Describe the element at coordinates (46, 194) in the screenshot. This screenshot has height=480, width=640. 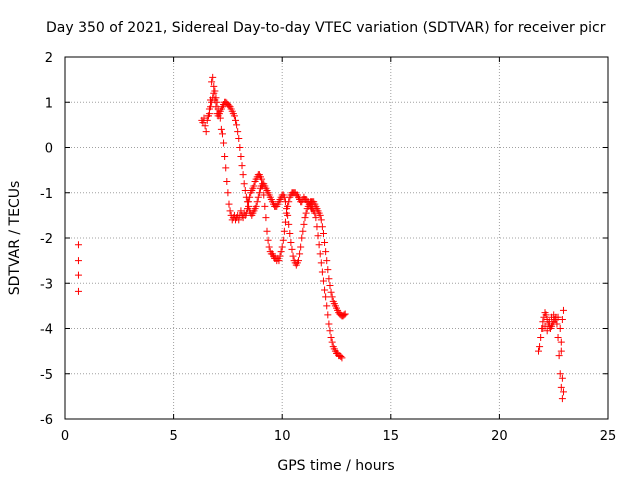
I see `y-tick-label: -1` at that location.